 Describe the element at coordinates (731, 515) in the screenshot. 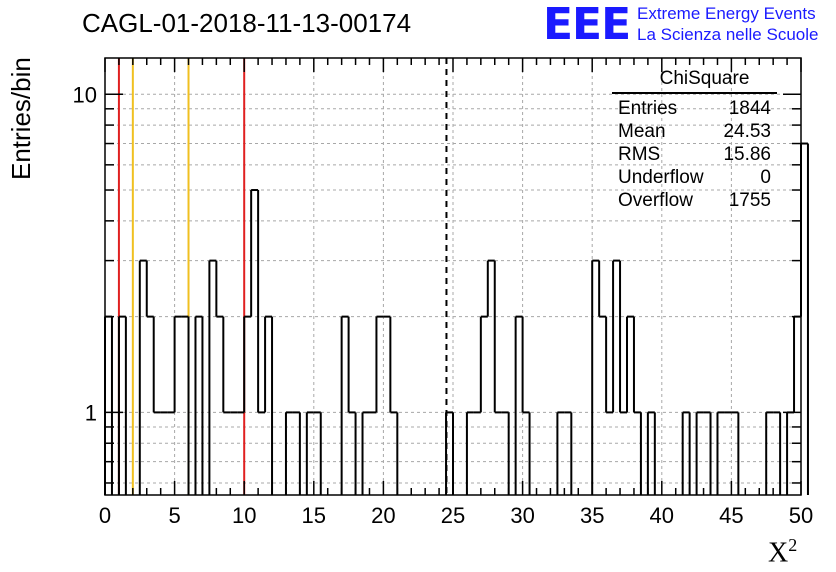

I see `x-tick-label: 45` at that location.